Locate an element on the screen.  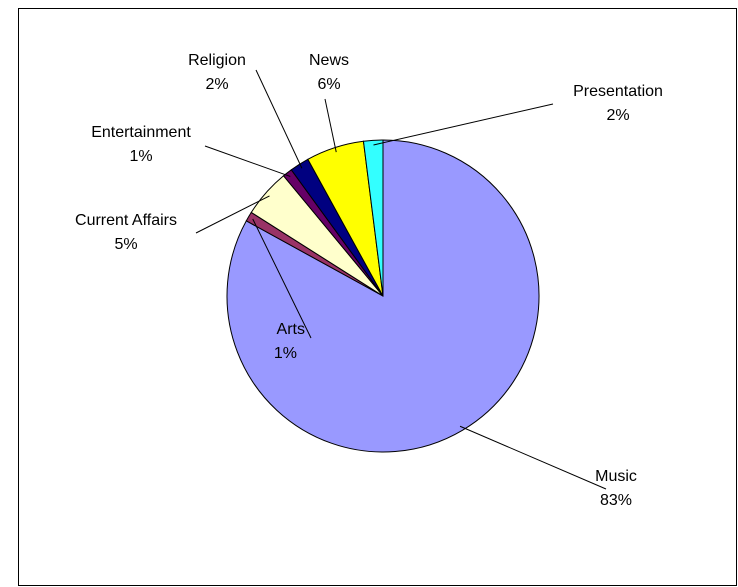
label-percent-entertainment: 1% is located at coordinates (140, 156).